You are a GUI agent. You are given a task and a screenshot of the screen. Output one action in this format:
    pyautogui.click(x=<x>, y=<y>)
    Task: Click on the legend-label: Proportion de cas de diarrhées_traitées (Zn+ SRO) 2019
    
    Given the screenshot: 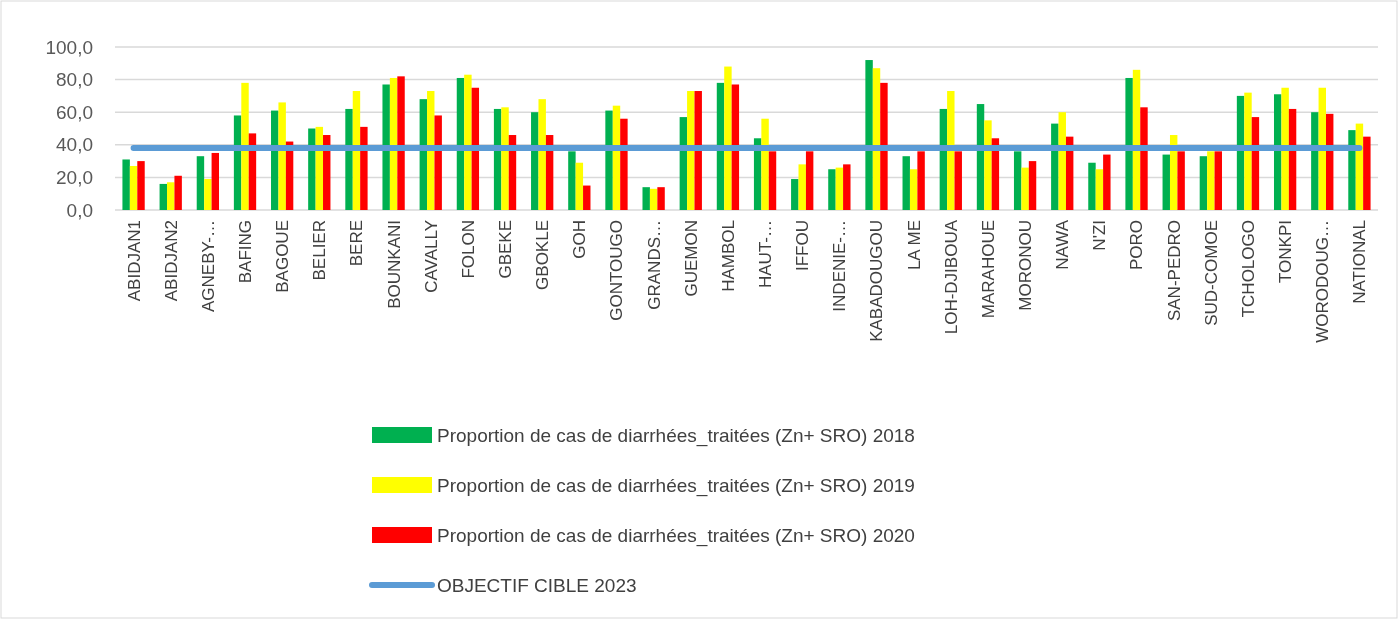 What is the action you would take?
    pyautogui.click(x=676, y=485)
    